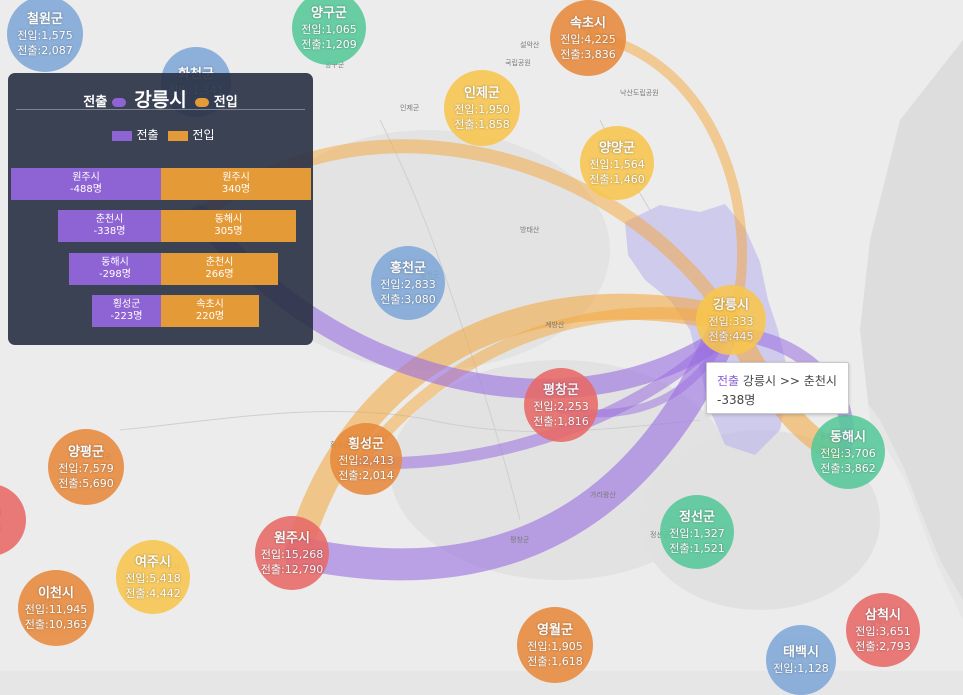 This screenshot has width=963, height=695. What do you see at coordinates (86, 452) in the screenshot?
I see `region-name: 양평군` at bounding box center [86, 452].